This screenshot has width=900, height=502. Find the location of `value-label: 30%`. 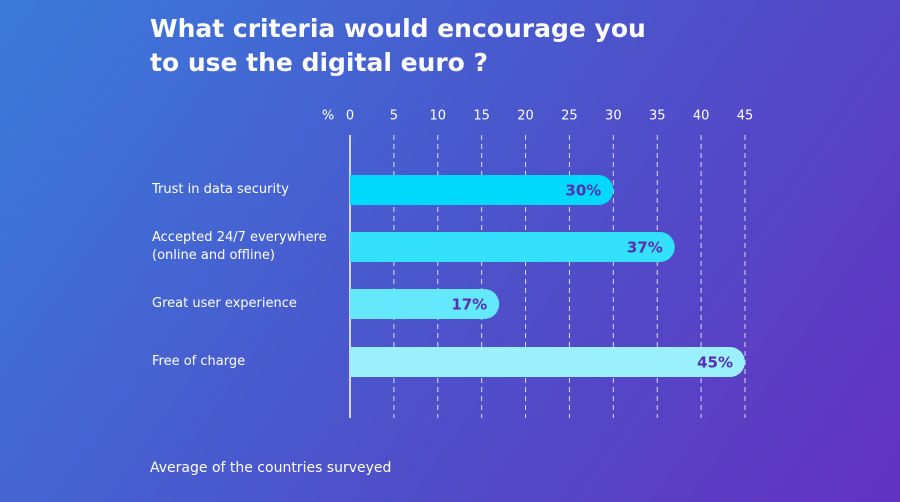

value-label: 30% is located at coordinates (583, 191).